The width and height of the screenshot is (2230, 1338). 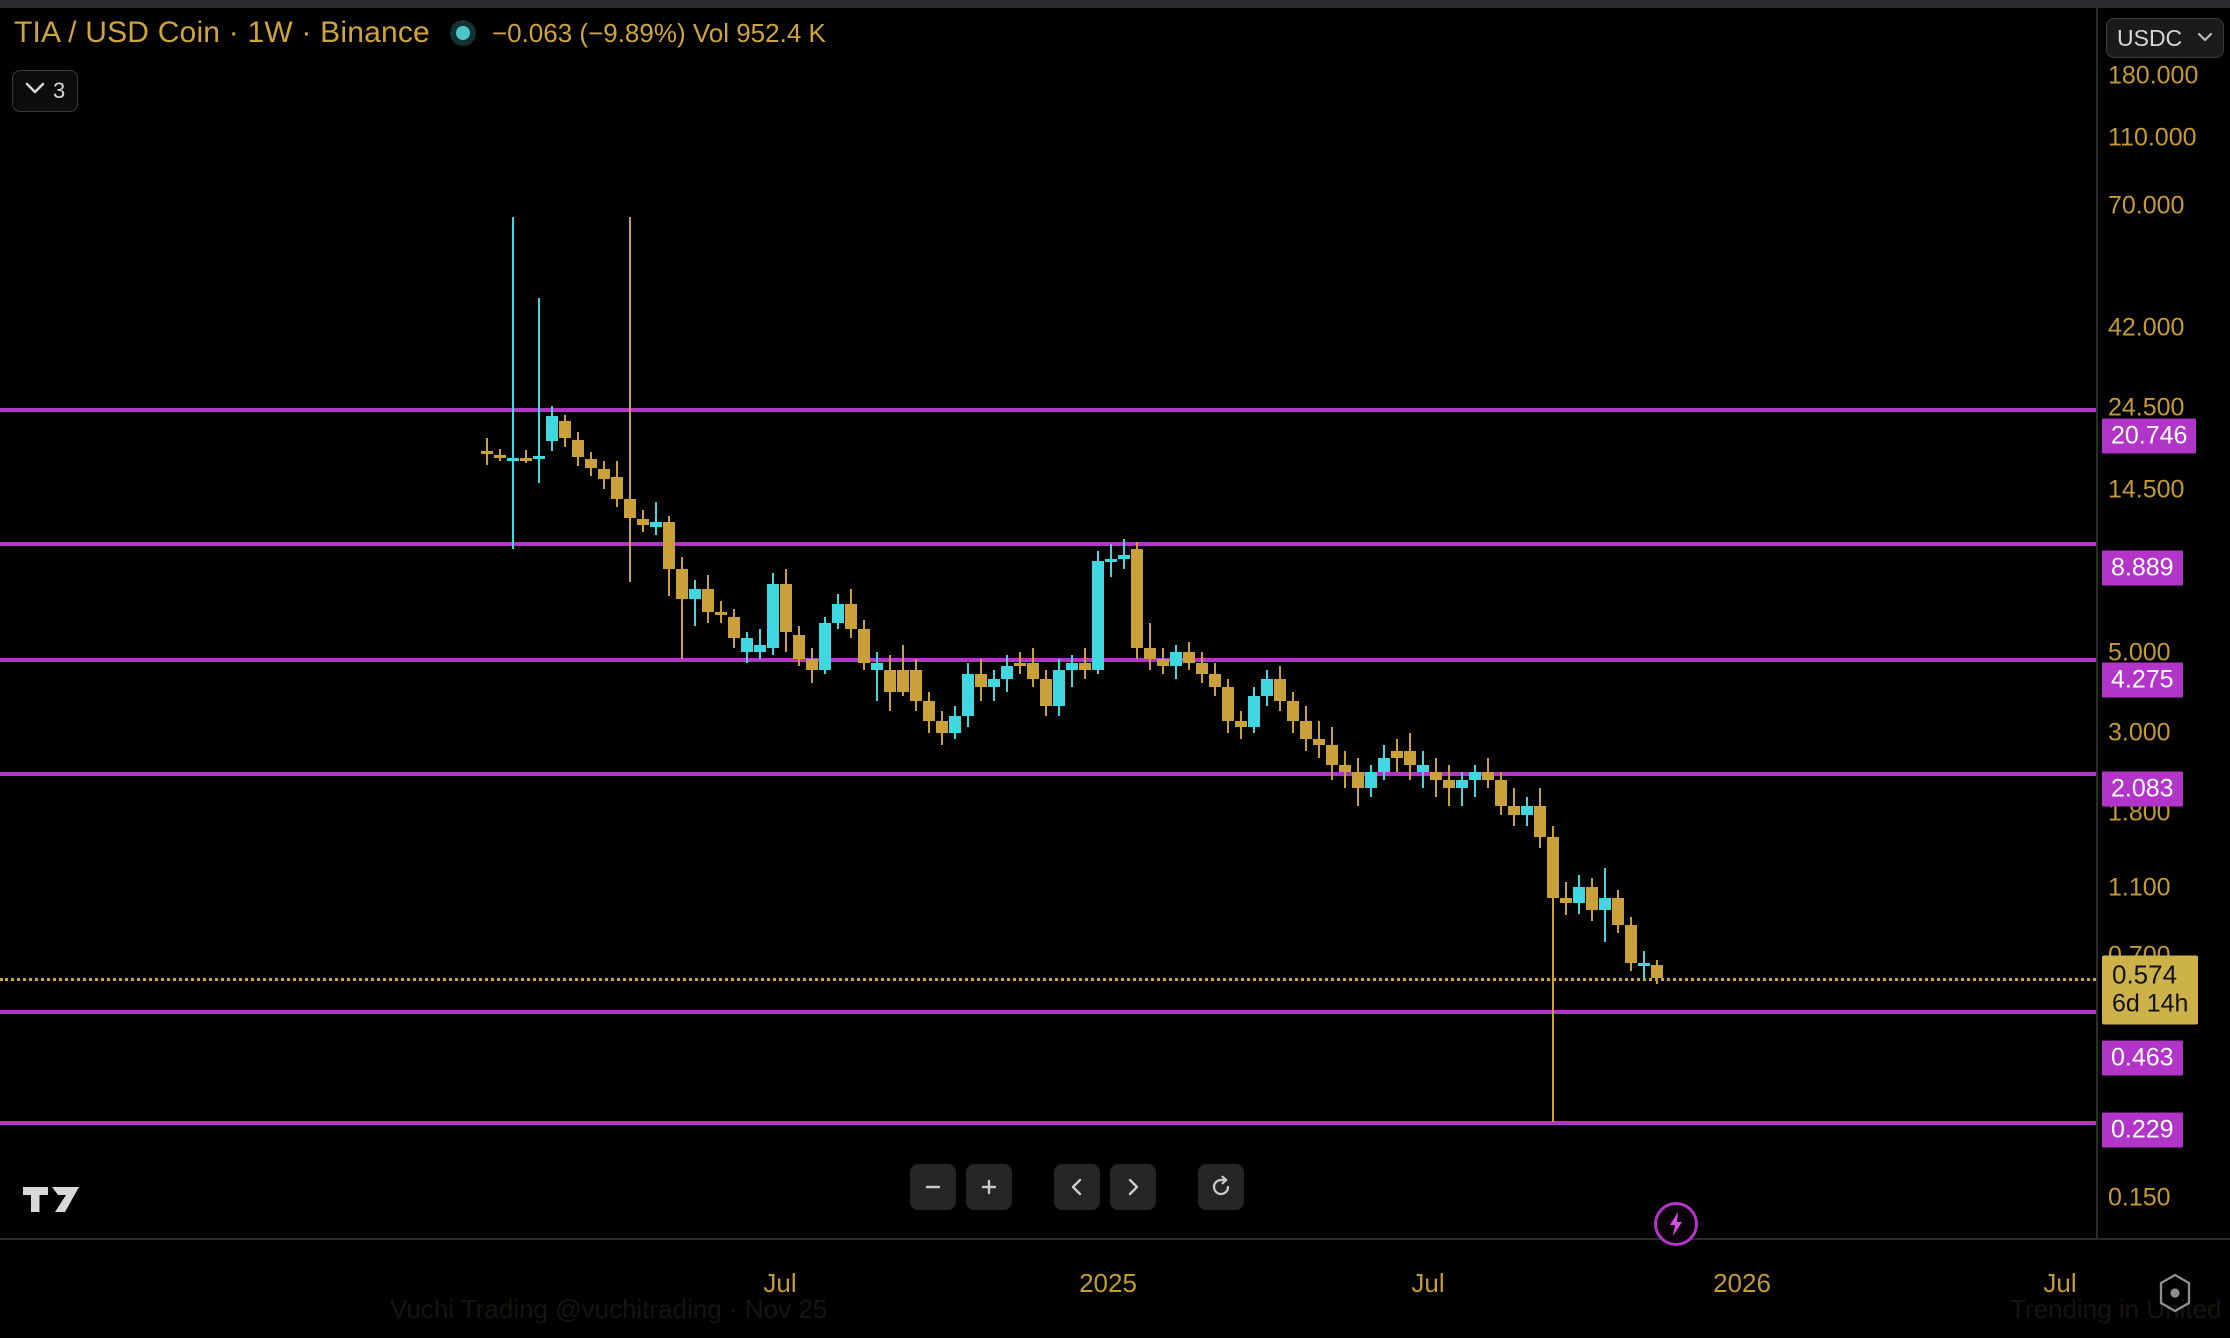 What do you see at coordinates (45, 91) in the screenshot?
I see `legend-collapse-button: 3` at bounding box center [45, 91].